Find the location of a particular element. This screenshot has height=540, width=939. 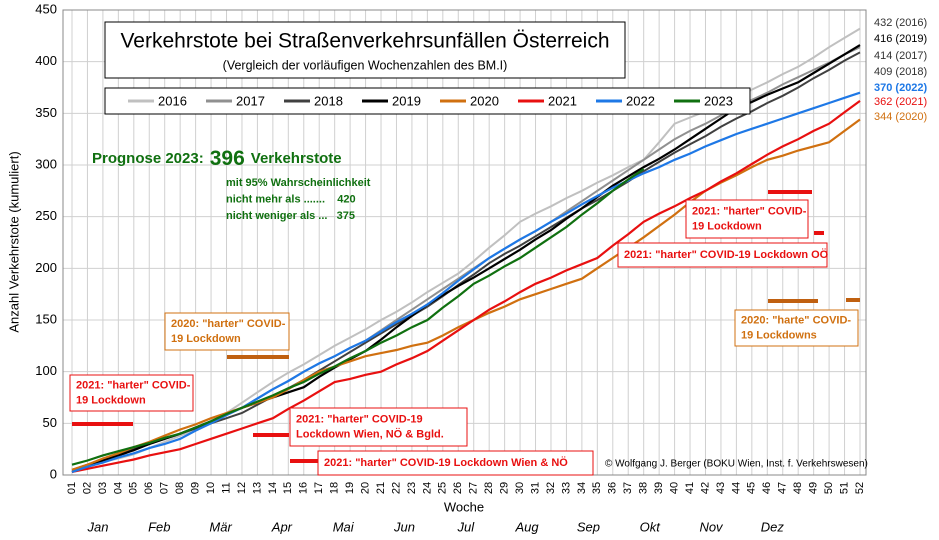

x-tick-label: 10 is located at coordinates (211, 488).